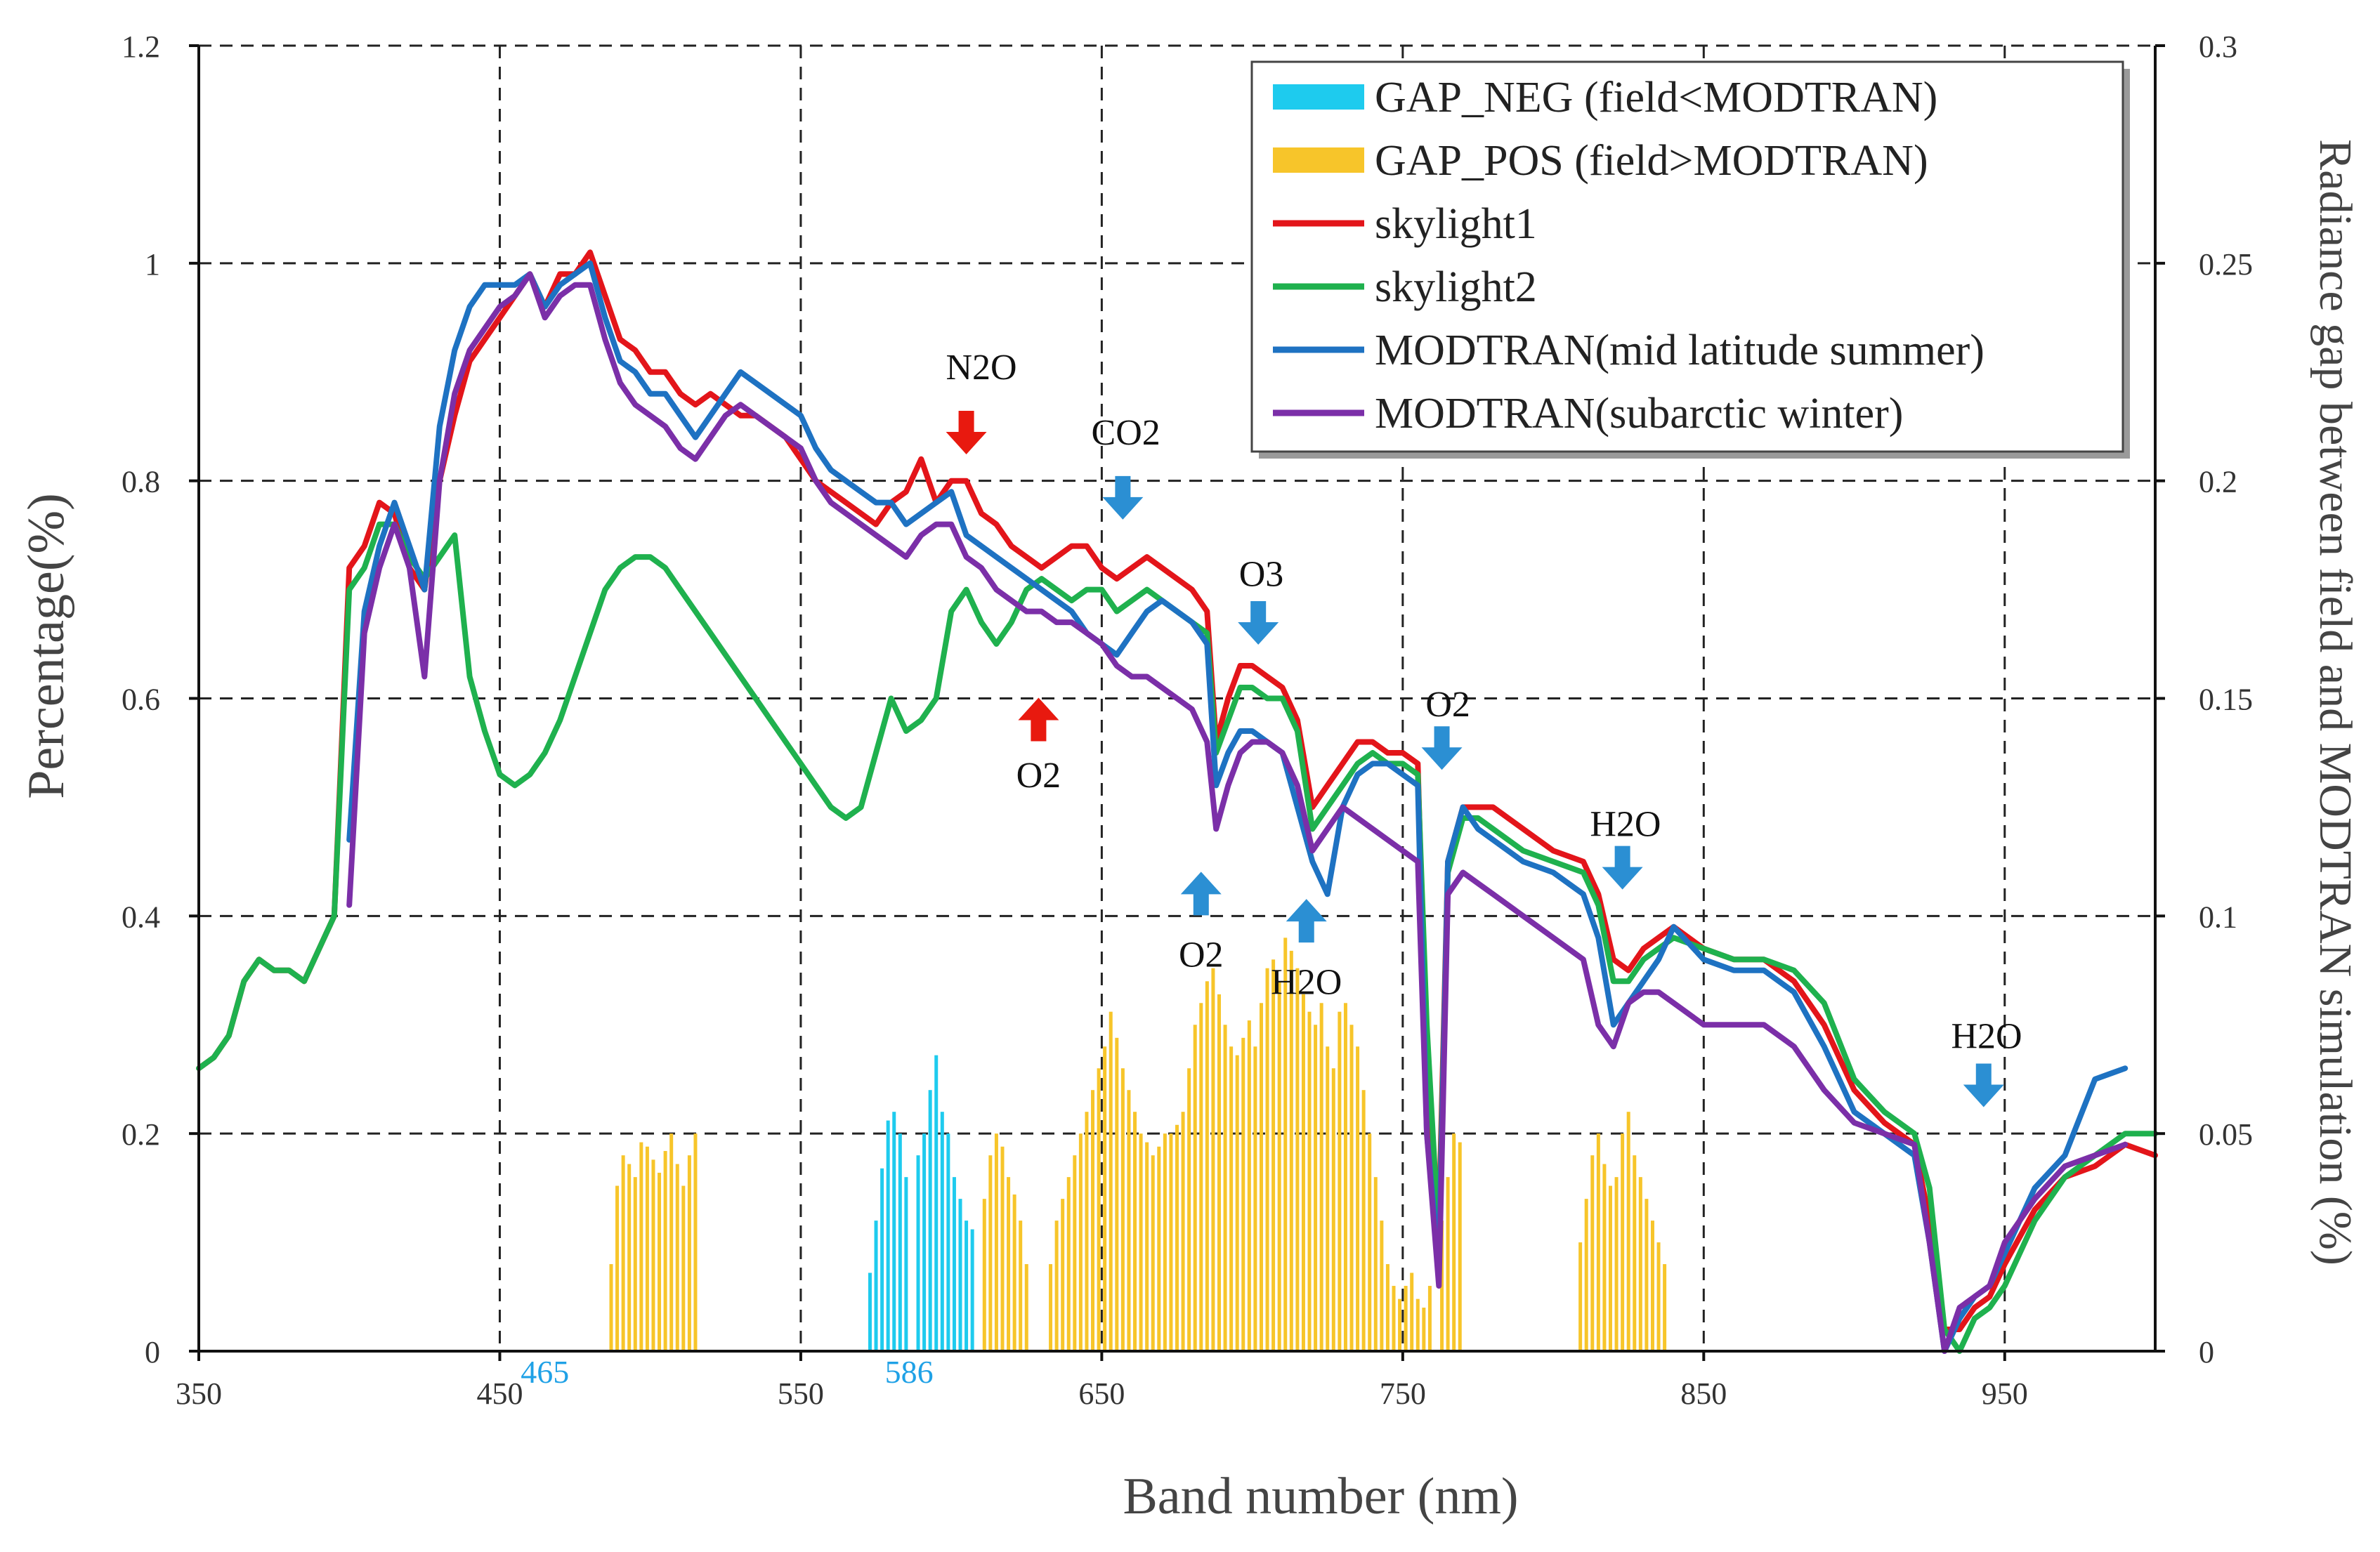 The height and width of the screenshot is (1552, 2380). What do you see at coordinates (1656, 97) in the screenshot?
I see `legend-label: GAP_NEG (field<MODTRAN)` at bounding box center [1656, 97].